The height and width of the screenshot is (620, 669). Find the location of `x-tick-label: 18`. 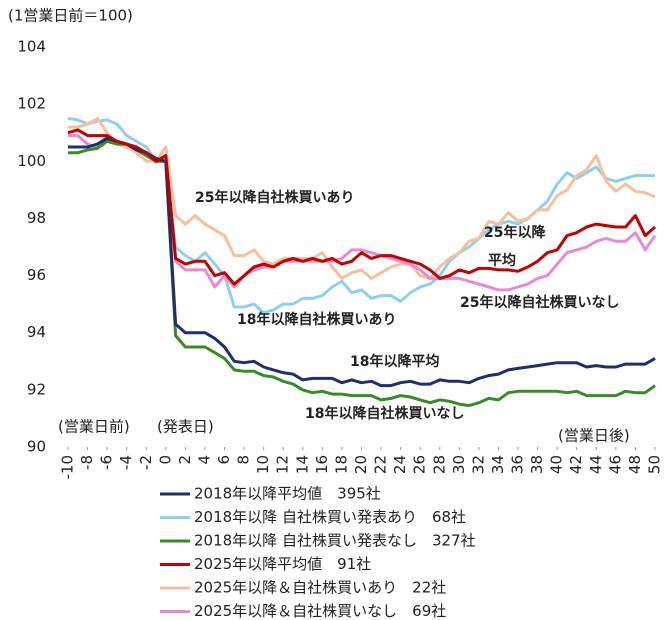

x-tick-label: 18 is located at coordinates (341, 464).